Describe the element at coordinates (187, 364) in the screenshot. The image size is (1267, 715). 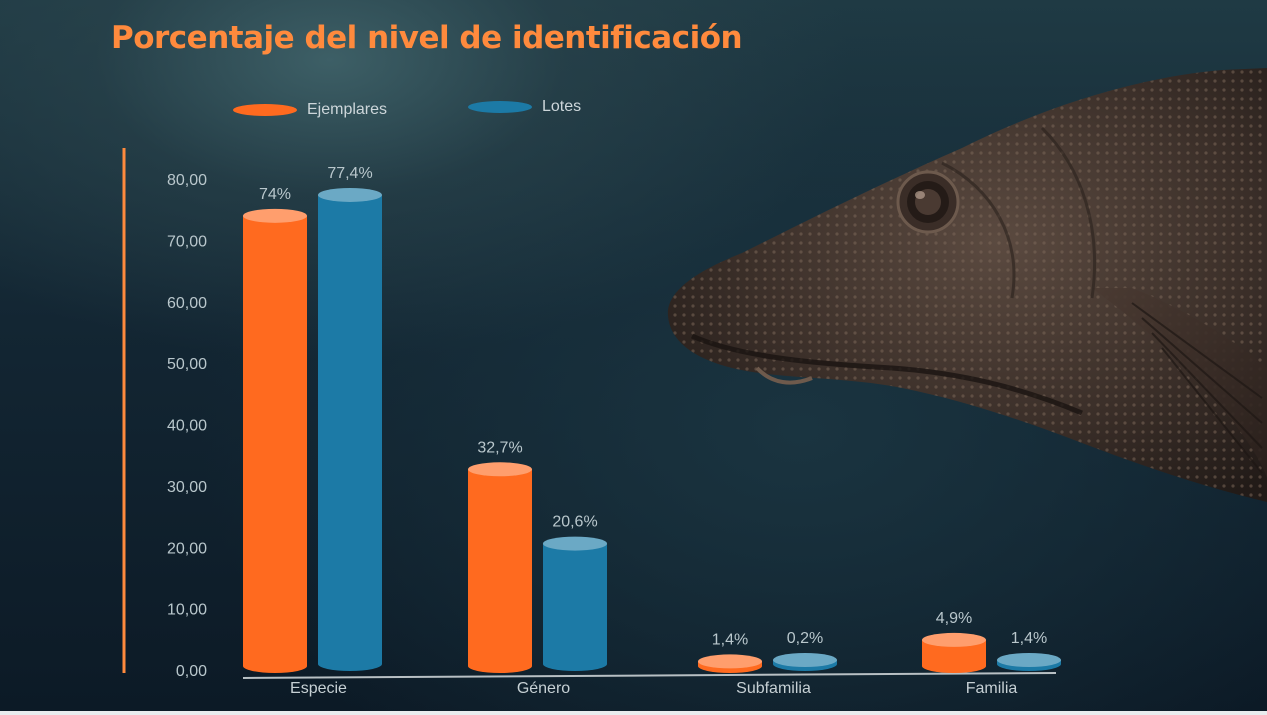
I see `y-tick-label: 50,00` at that location.